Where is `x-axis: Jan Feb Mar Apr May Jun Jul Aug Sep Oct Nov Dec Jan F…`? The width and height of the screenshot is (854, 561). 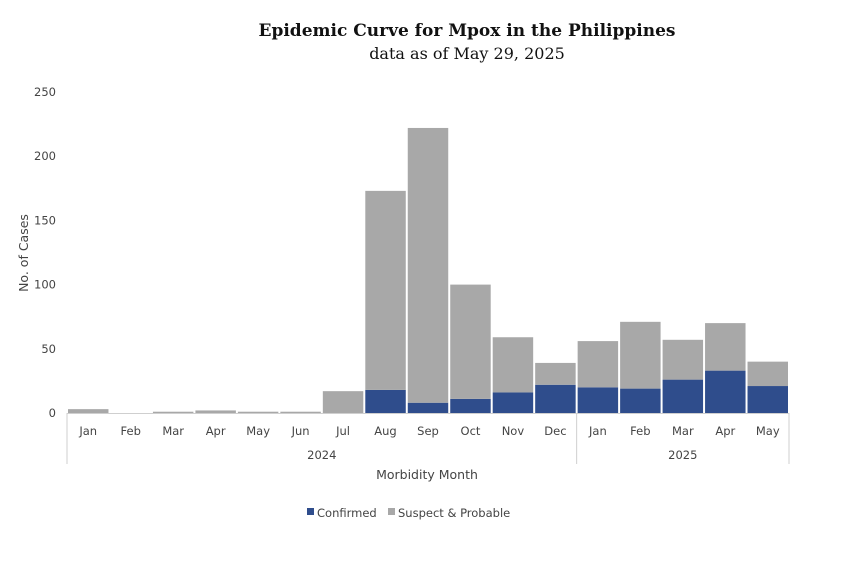
x-axis: Jan Feb Mar Apr May Jun Jul Aug Sep Oct Nov Dec Jan F… is located at coordinates (428, 438).